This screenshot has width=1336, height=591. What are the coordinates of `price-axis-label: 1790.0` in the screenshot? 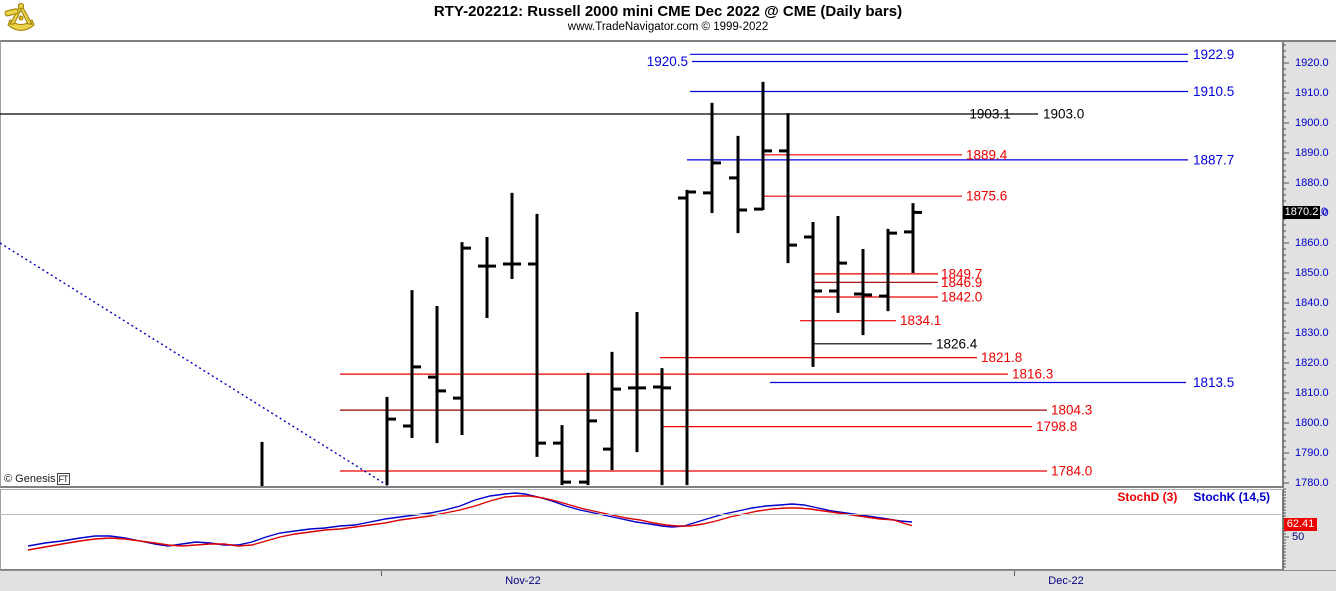 It's located at (1312, 453).